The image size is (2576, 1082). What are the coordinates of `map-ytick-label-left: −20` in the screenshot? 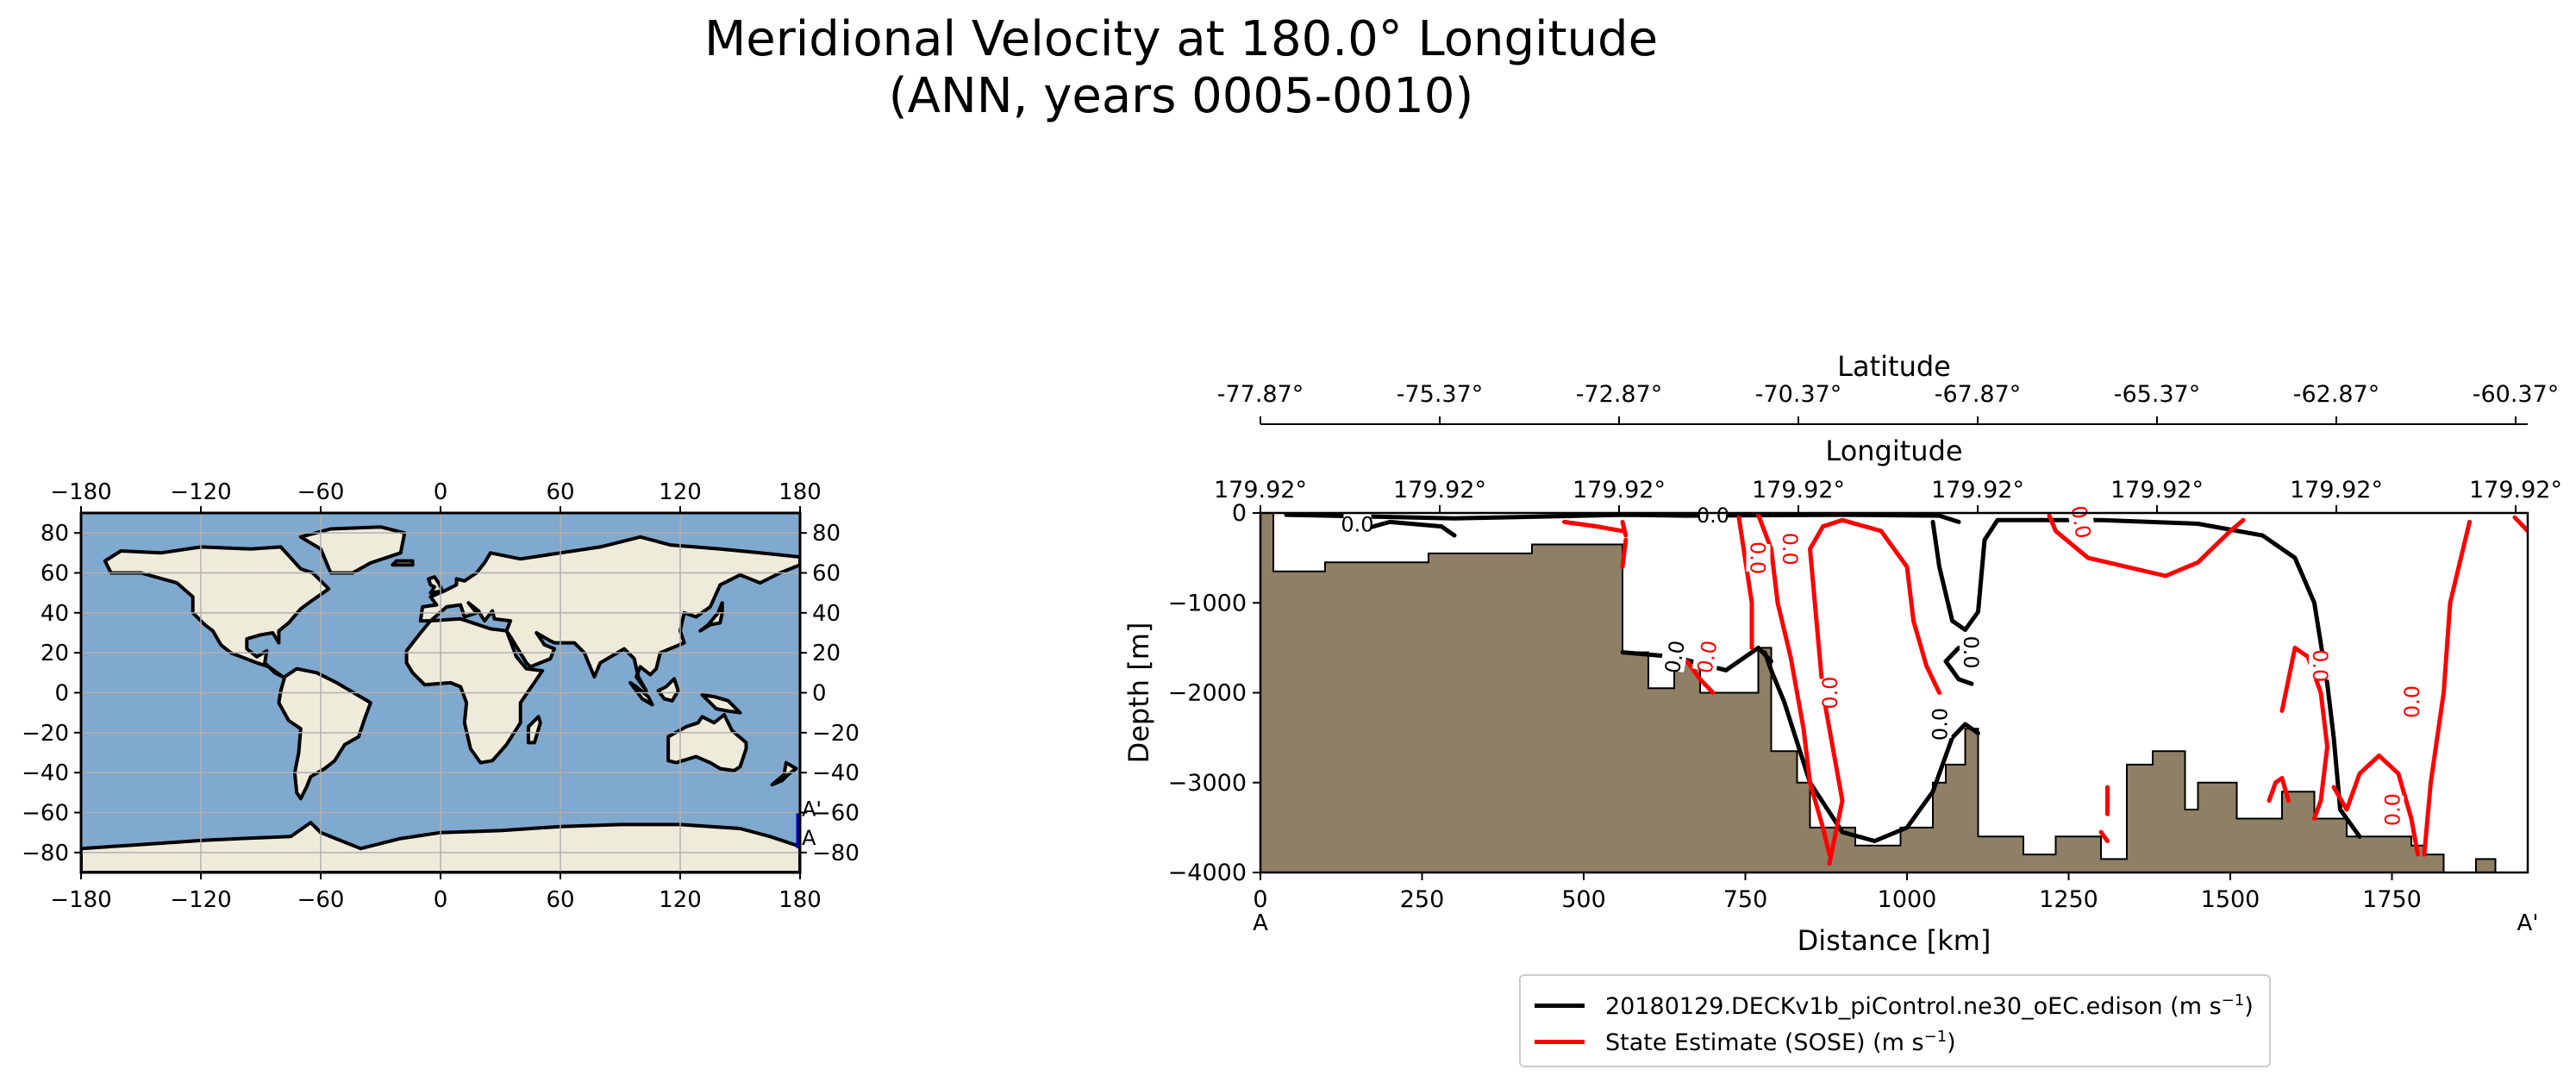 It's located at (45, 734).